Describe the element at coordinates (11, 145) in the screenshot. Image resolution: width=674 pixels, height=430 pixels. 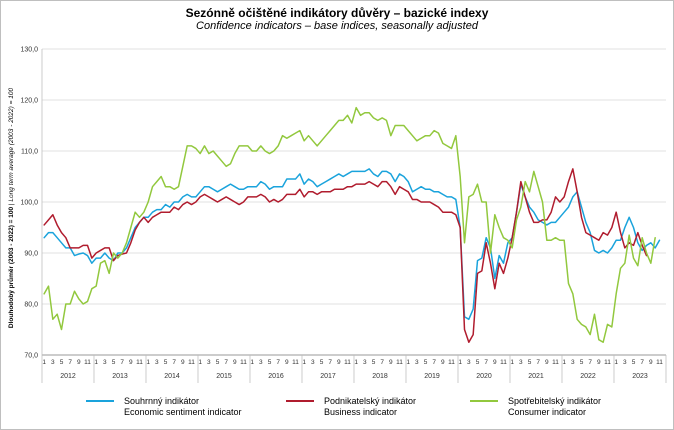
I see `y-axis-label-en: Long term average (2003 - 2022) = 100` at that location.